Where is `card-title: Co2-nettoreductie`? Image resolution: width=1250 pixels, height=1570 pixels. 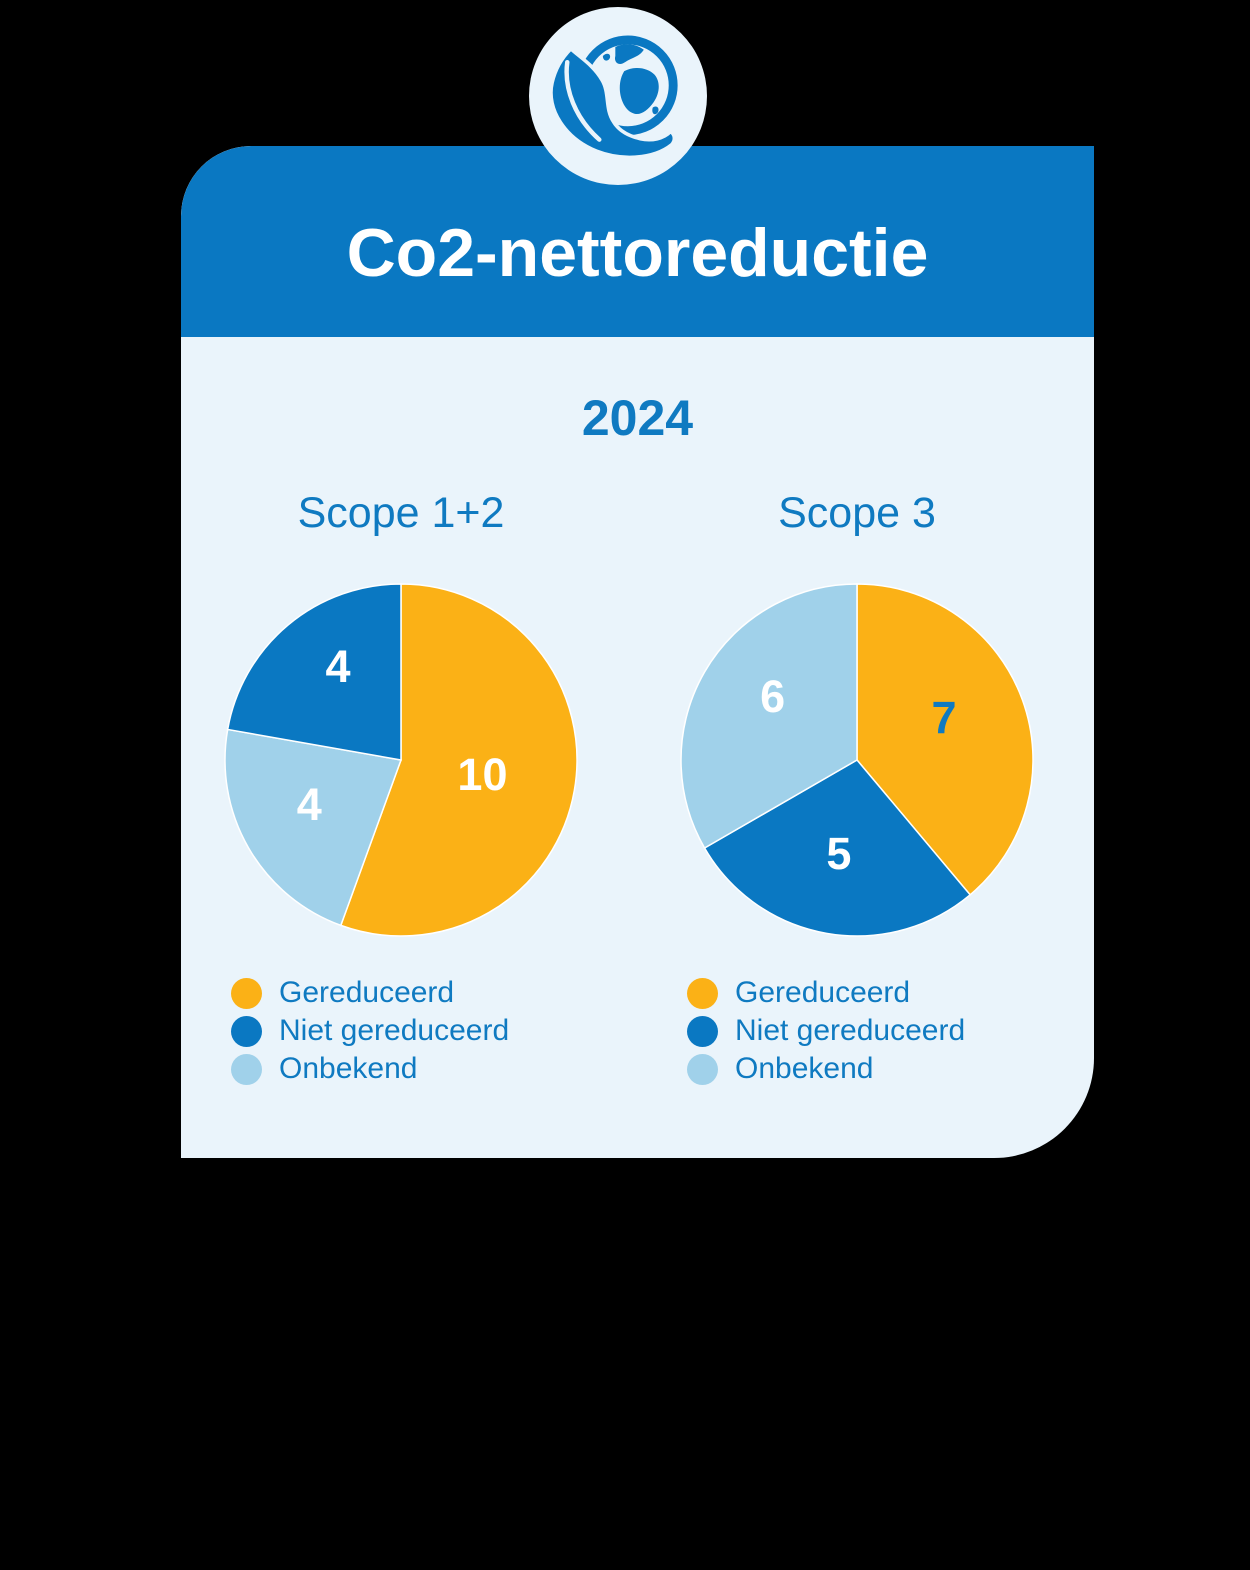 card-title: Co2-nettoreductie is located at coordinates (637, 252).